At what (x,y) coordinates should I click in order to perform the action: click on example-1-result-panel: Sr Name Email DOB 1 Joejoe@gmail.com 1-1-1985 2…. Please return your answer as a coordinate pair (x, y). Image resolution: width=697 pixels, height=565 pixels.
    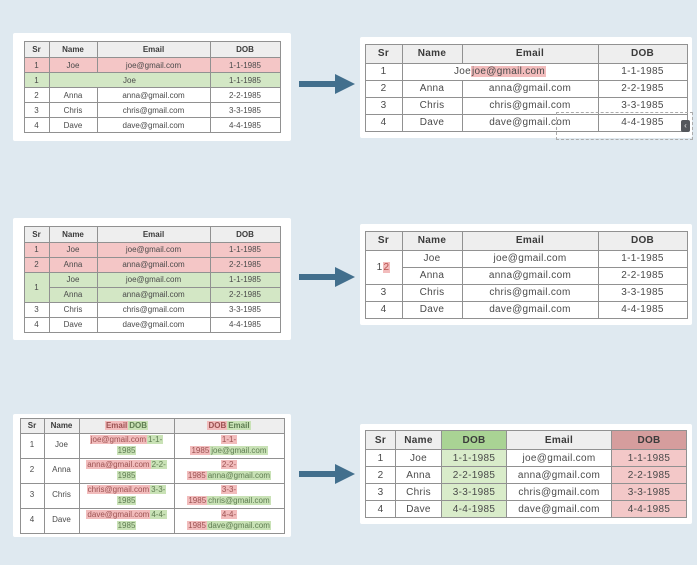
    Looking at the image, I should click on (526, 87).